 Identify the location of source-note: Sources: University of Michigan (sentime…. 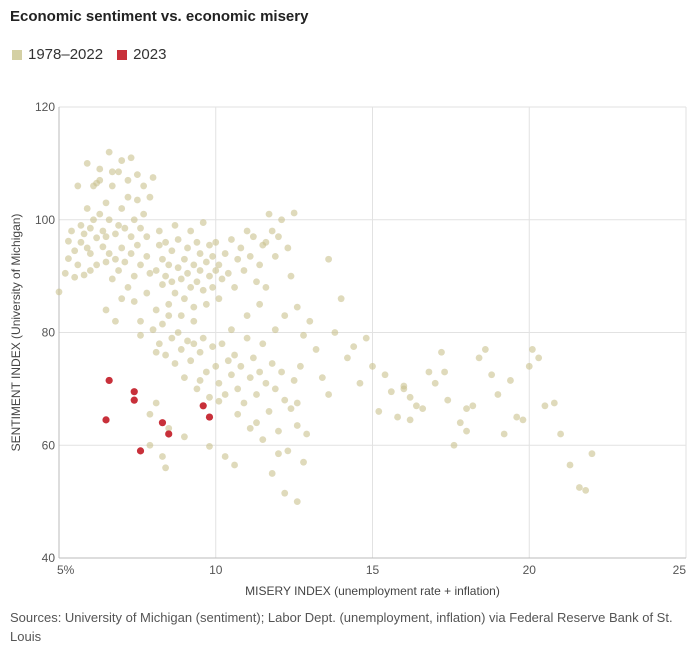
(341, 627).